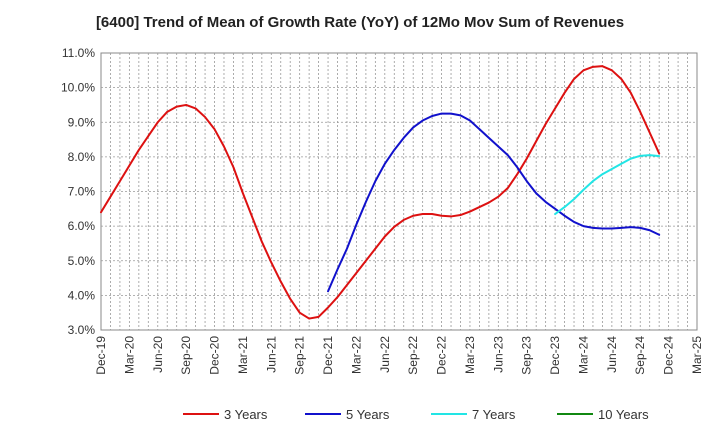 Image resolution: width=720 pixels, height=440 pixels. I want to click on x-tick-label: Dec-20, so click(215, 355).